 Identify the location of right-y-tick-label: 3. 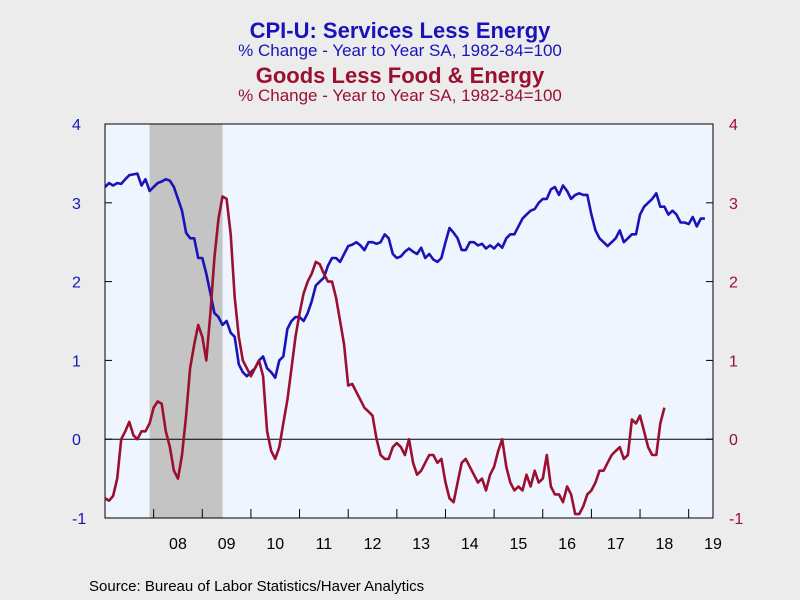
(733, 204).